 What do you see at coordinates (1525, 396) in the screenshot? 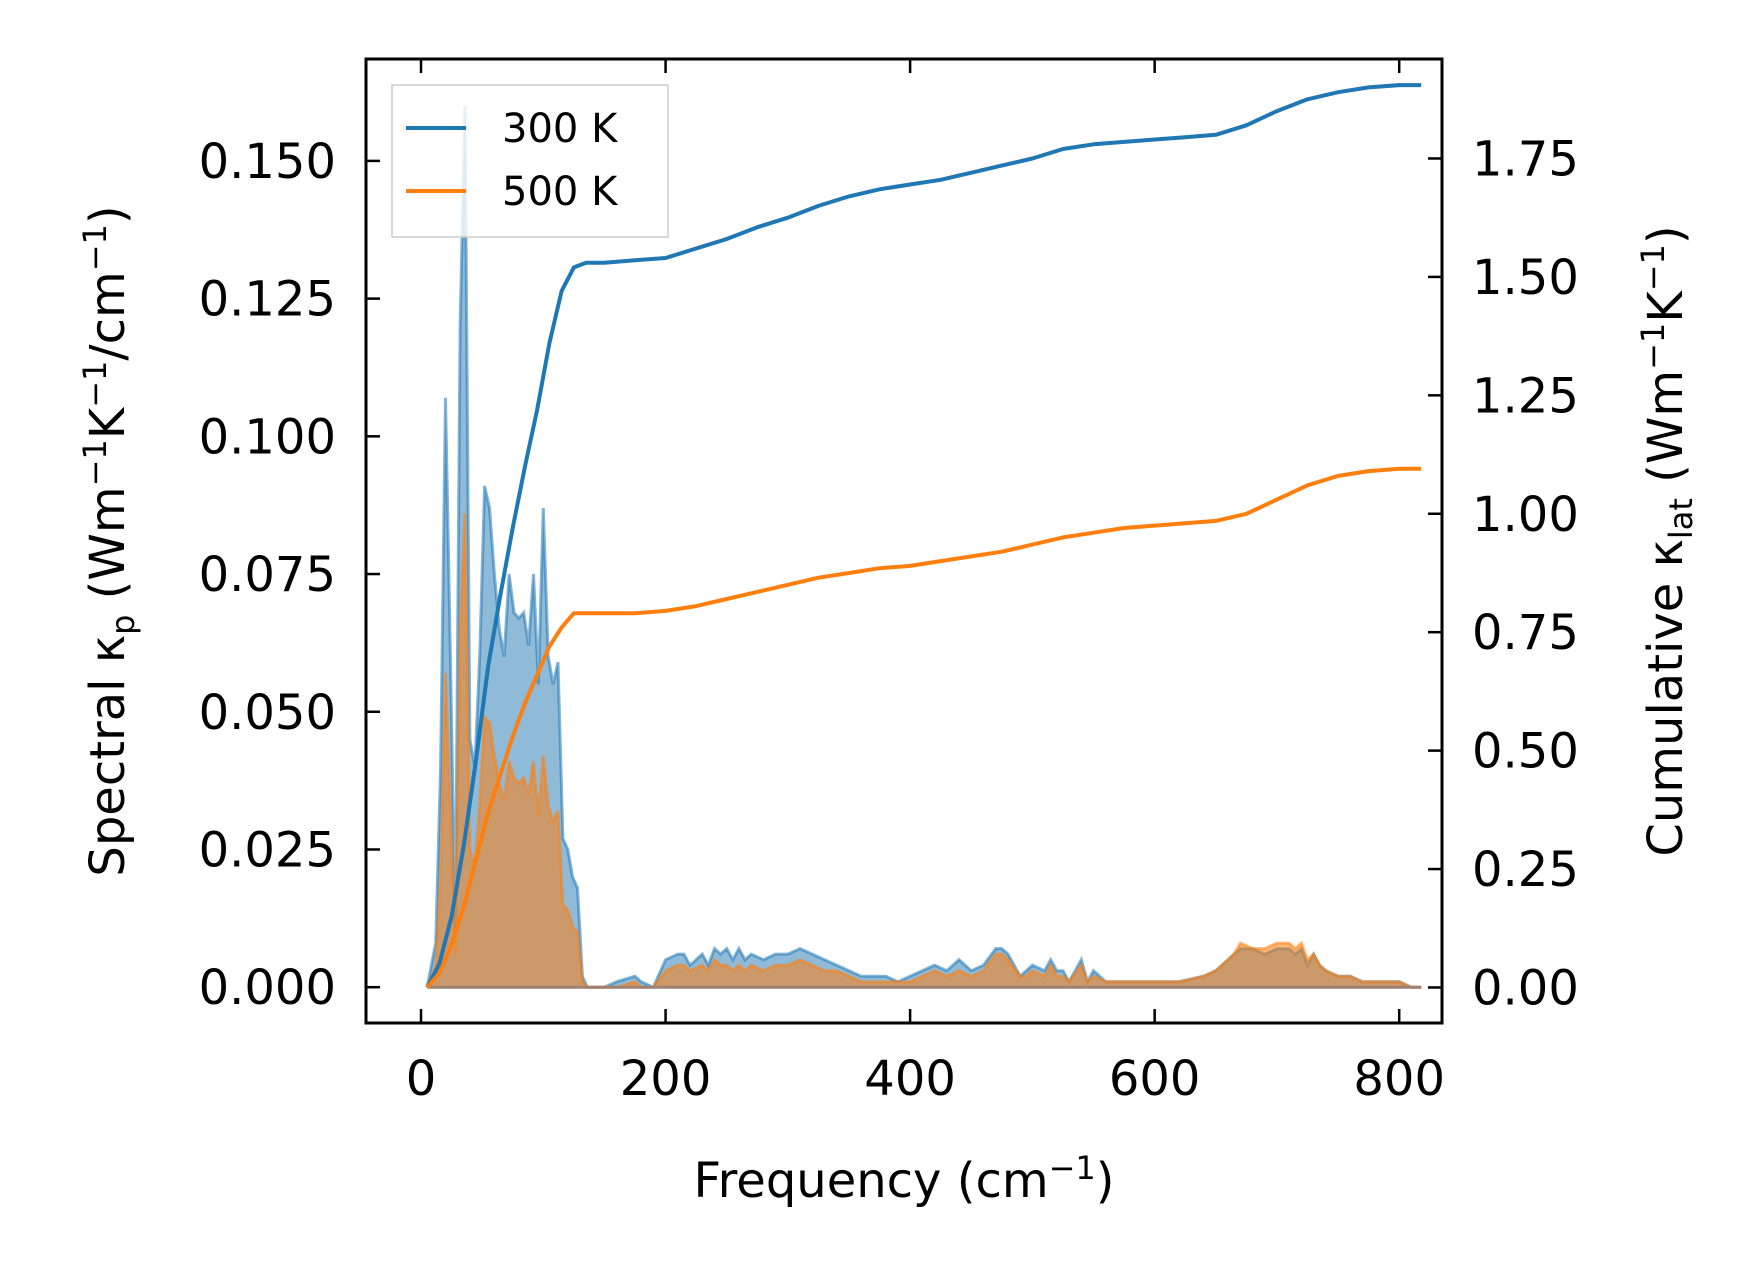
I see `y-right-tick-label: 1.25` at bounding box center [1525, 396].